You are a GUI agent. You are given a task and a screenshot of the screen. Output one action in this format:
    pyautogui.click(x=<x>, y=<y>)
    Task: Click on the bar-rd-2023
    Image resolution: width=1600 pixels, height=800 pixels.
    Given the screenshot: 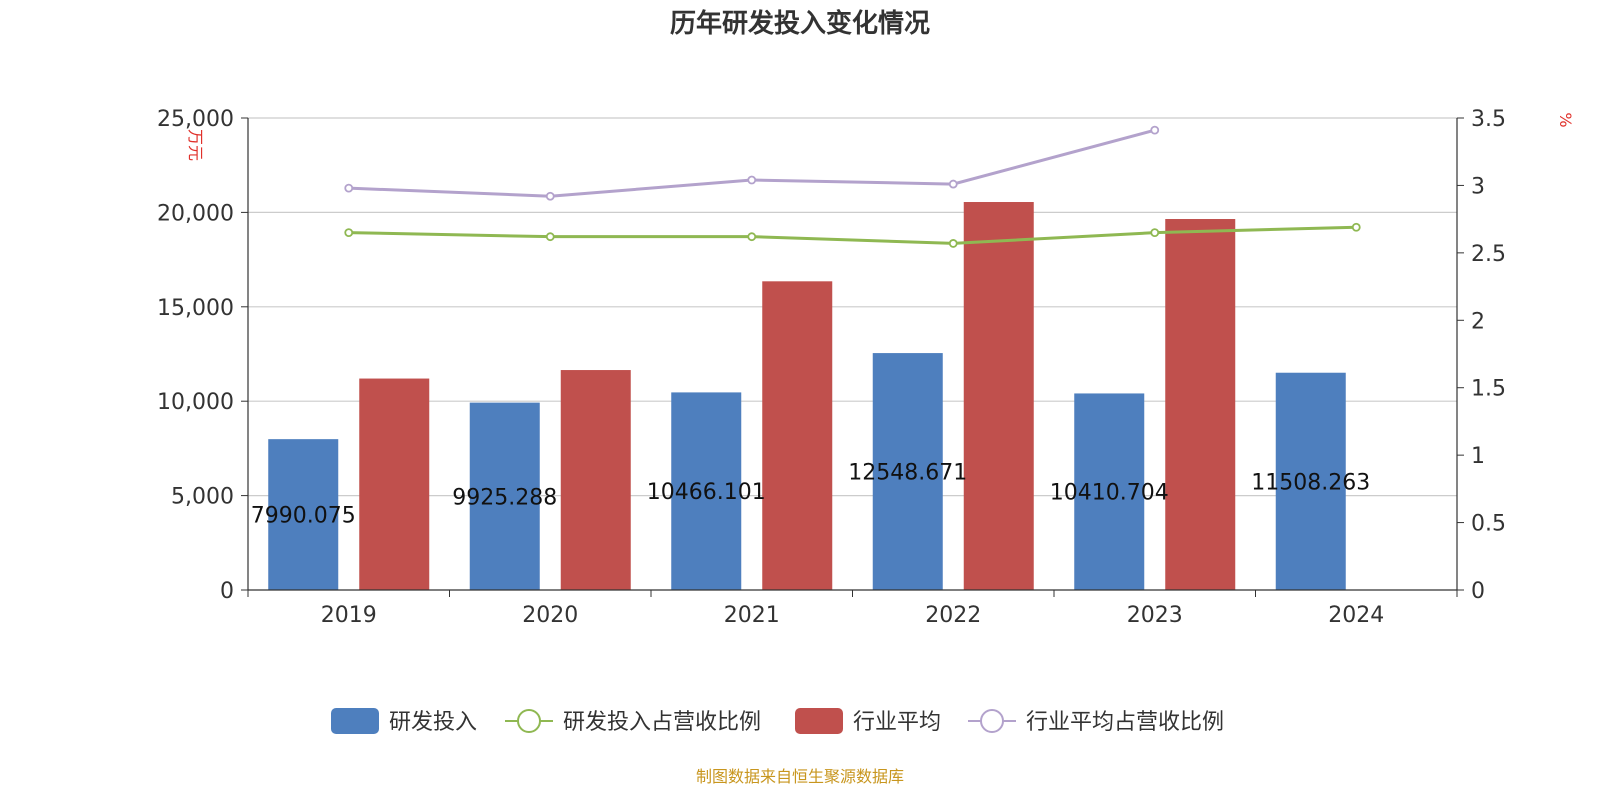 What is the action you would take?
    pyautogui.click(x=1109, y=491)
    